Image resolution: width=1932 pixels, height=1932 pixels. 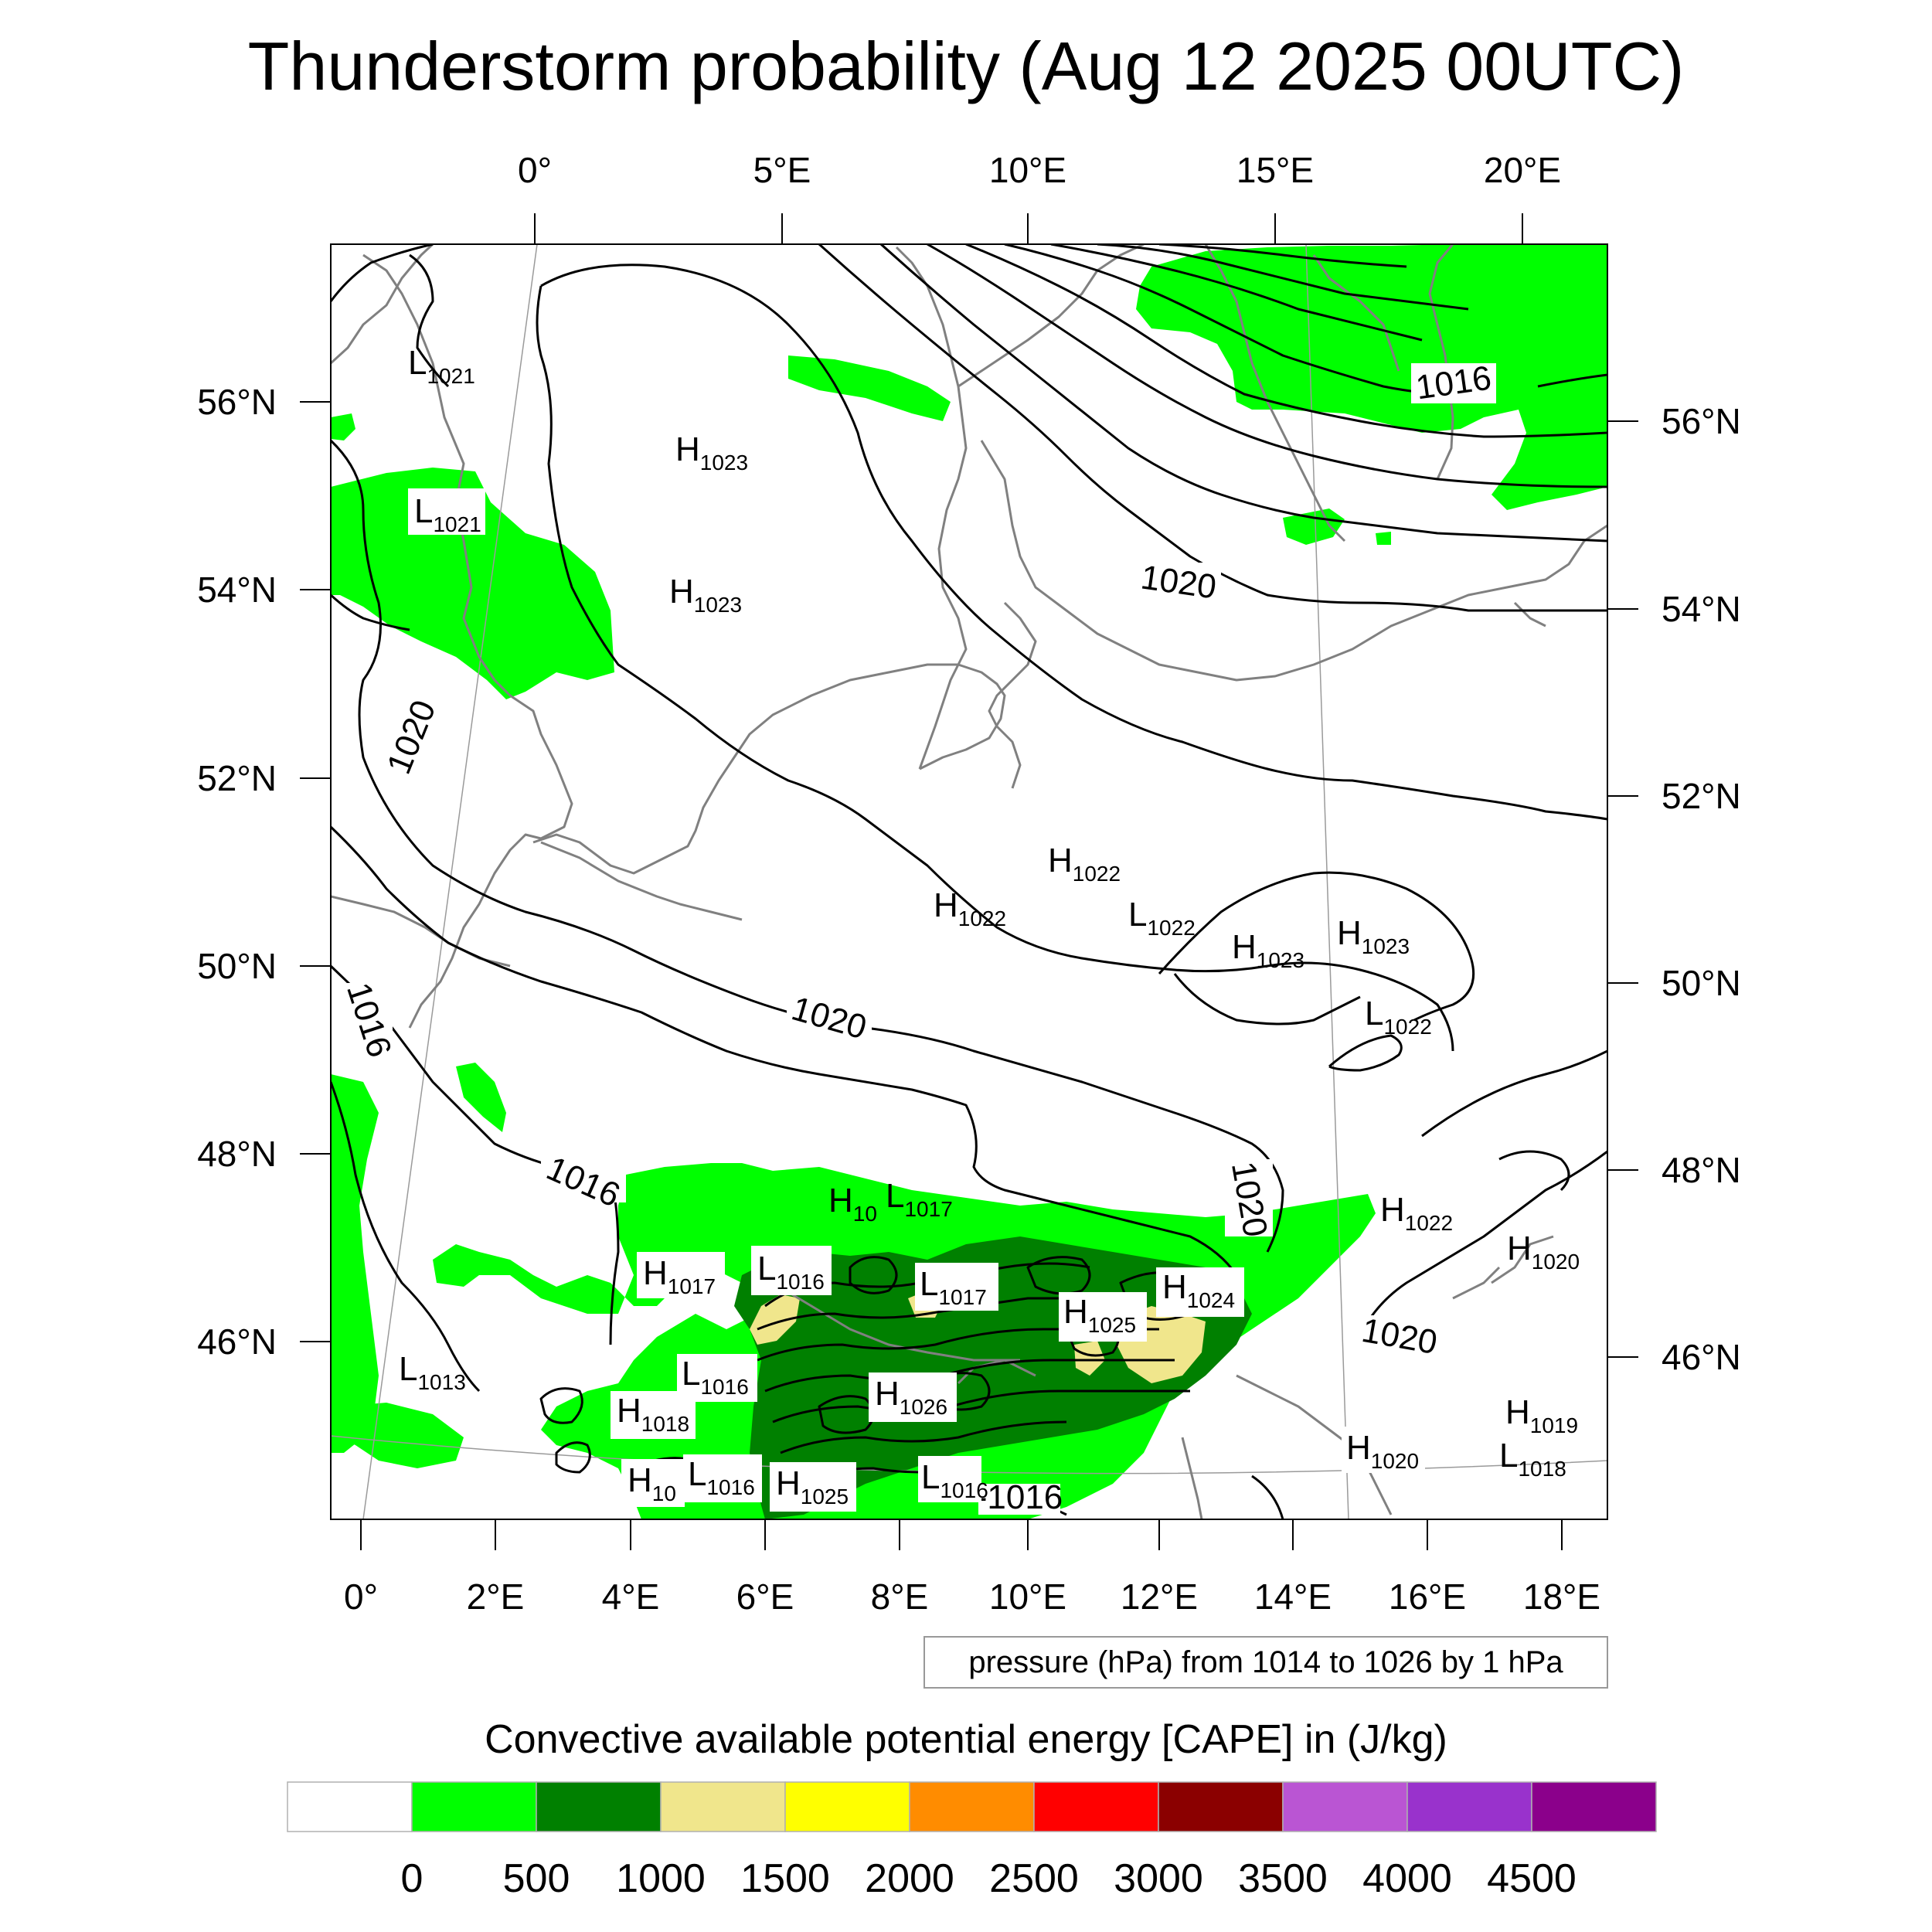 I want to click on colorbar-tick-label: 2000, so click(x=910, y=1879).